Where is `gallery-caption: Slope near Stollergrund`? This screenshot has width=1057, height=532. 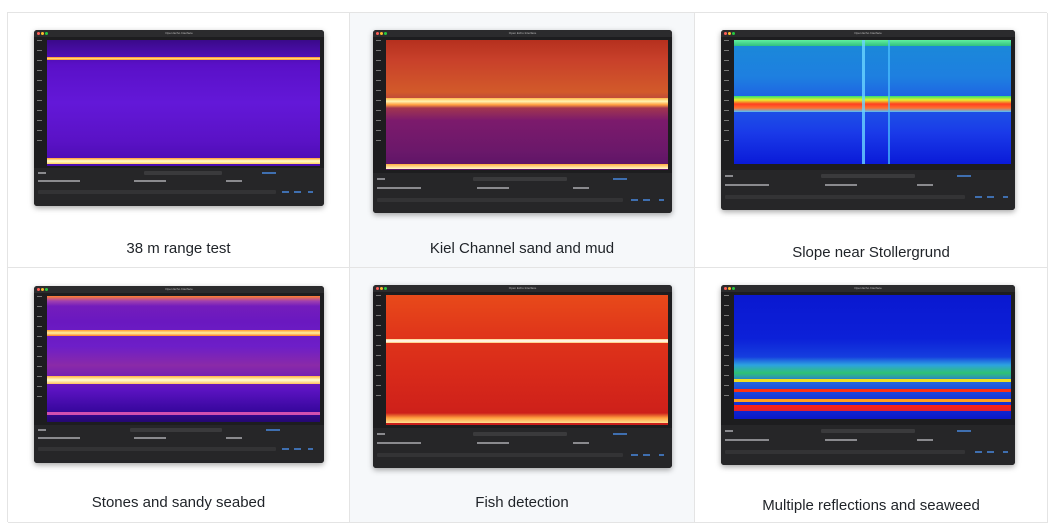
gallery-caption: Slope near Stollergrund is located at coordinates (871, 252).